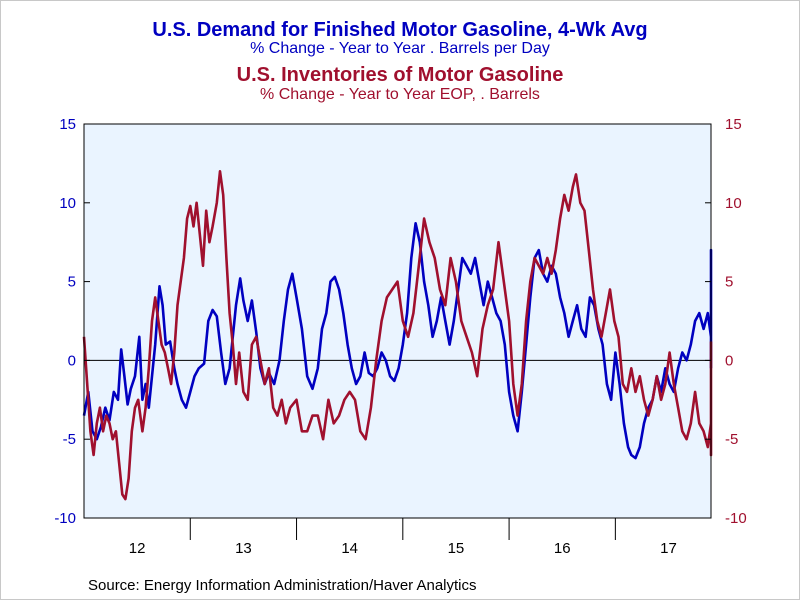  I want to click on x-tick-label: 13, so click(243, 548).